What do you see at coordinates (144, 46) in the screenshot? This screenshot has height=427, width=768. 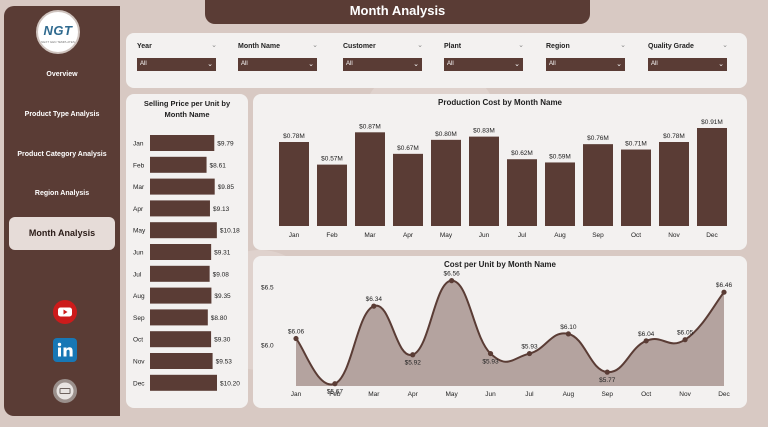 I see `filter-label: Year` at bounding box center [144, 46].